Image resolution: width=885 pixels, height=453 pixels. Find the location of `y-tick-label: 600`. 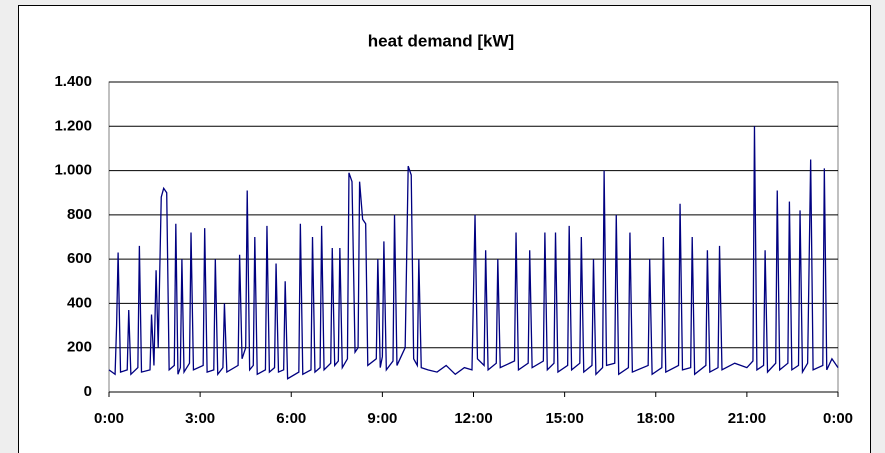

y-tick-label: 600 is located at coordinates (79, 258).